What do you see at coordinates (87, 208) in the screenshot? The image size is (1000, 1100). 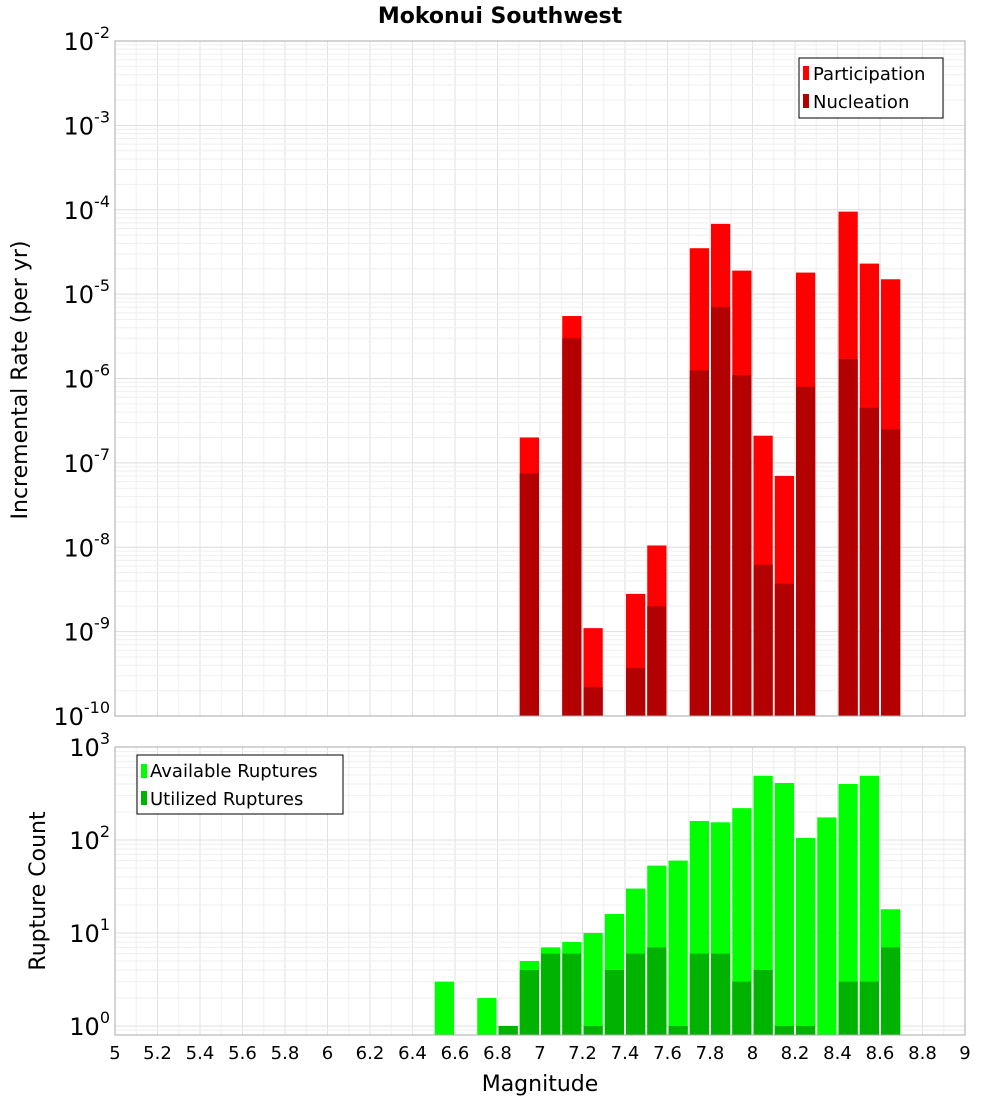 I see `y-tick-label-rate: 10⁻⁴` at bounding box center [87, 208].